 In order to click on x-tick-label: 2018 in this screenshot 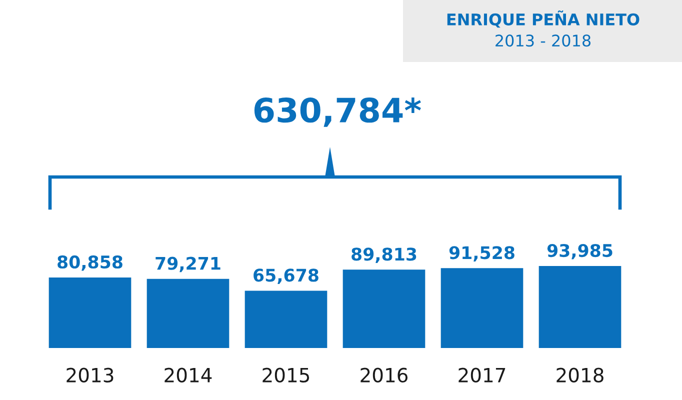, I will do `click(580, 375)`.